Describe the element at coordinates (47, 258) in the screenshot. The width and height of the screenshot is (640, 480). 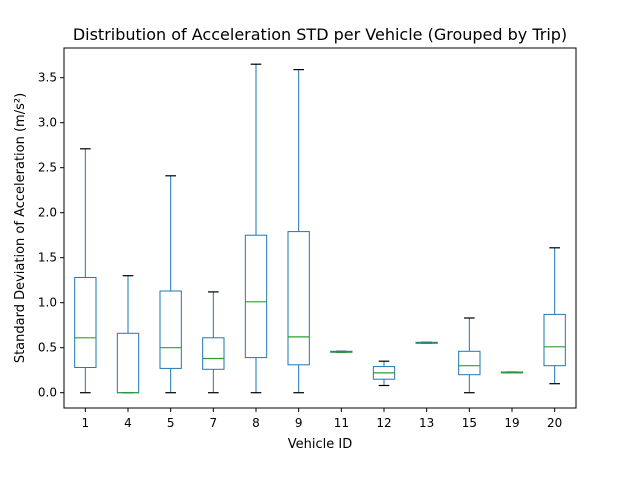
I see `y-tick-label: 1.5` at that location.